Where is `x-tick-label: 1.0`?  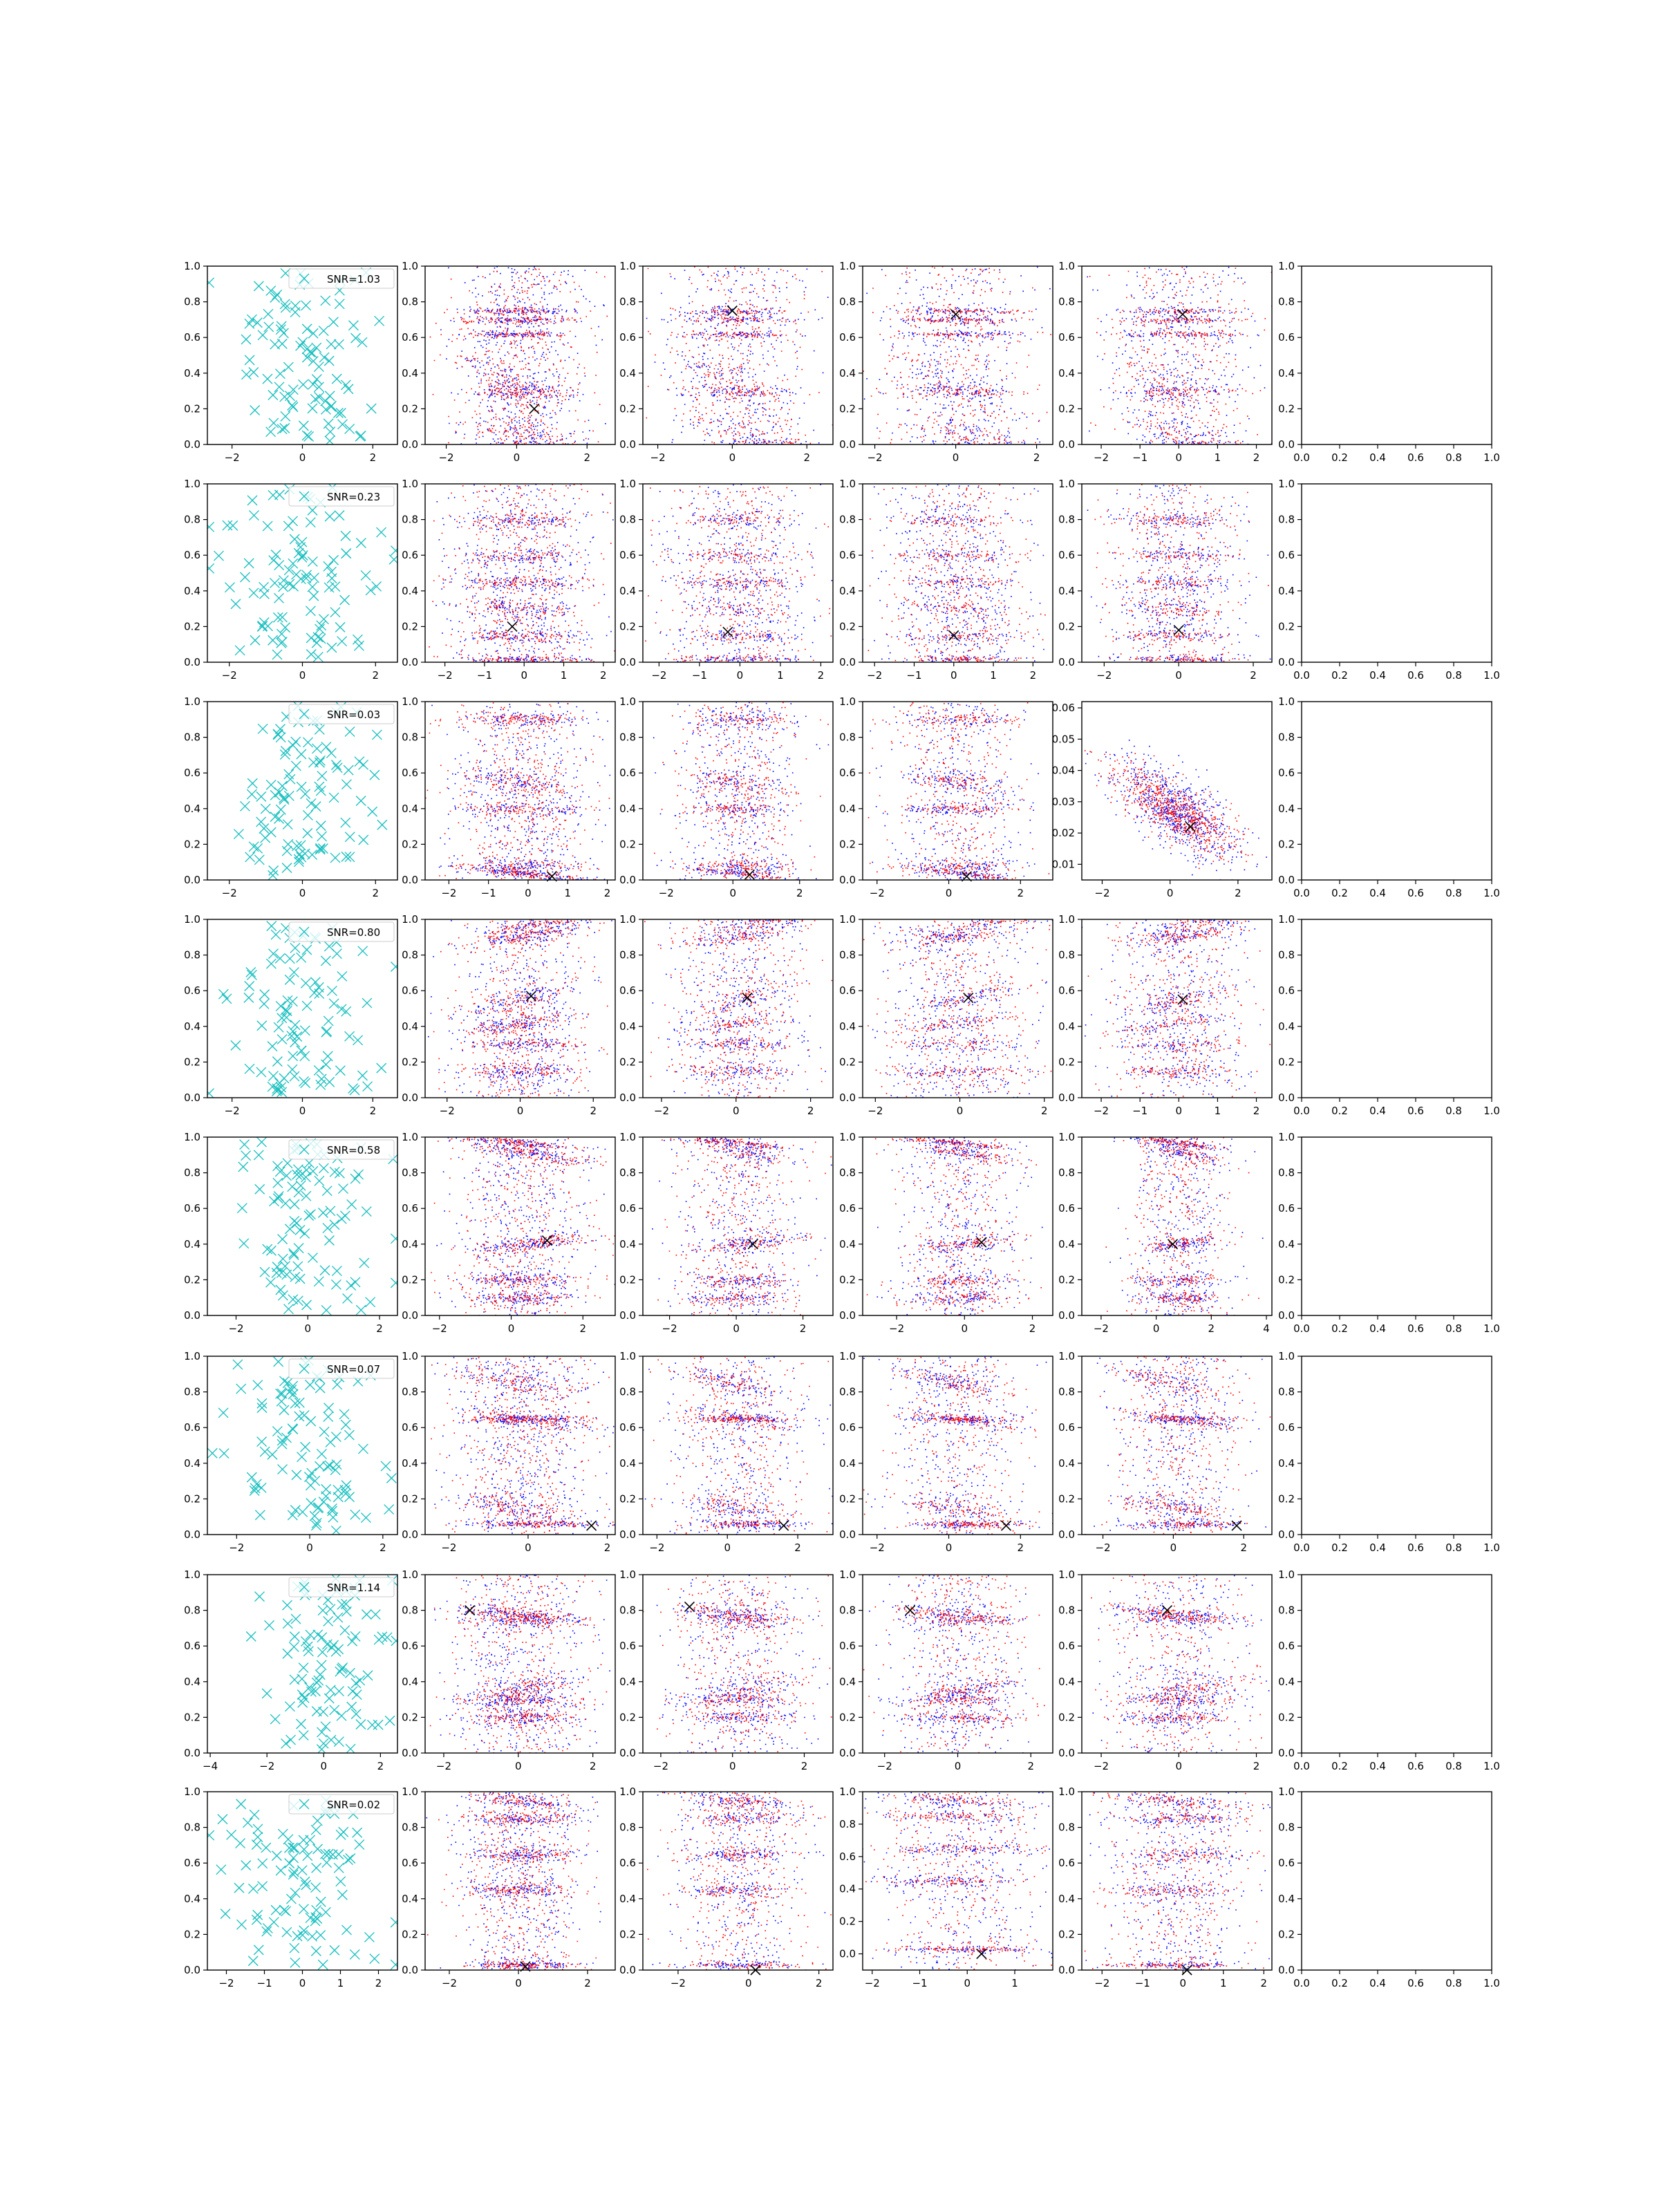
x-tick-label: 1.0 is located at coordinates (1492, 1983).